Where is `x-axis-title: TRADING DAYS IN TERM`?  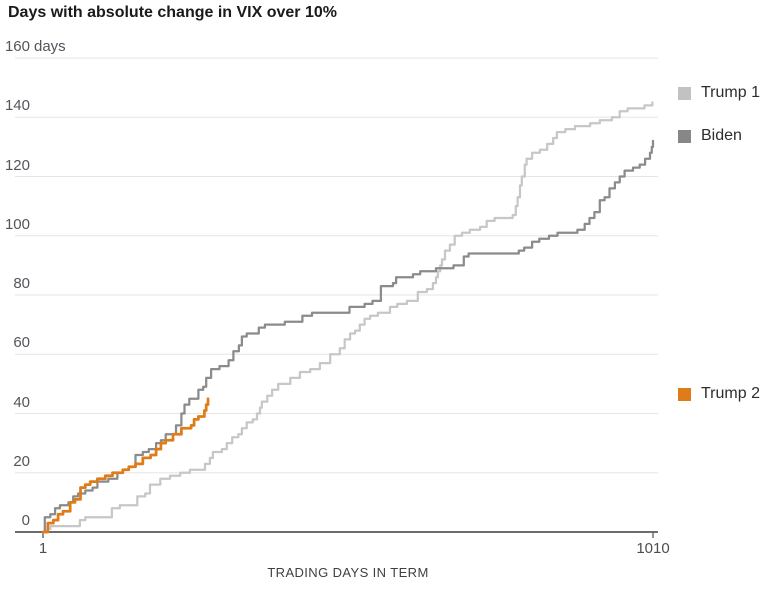
x-axis-title: TRADING DAYS IN TERM is located at coordinates (348, 572).